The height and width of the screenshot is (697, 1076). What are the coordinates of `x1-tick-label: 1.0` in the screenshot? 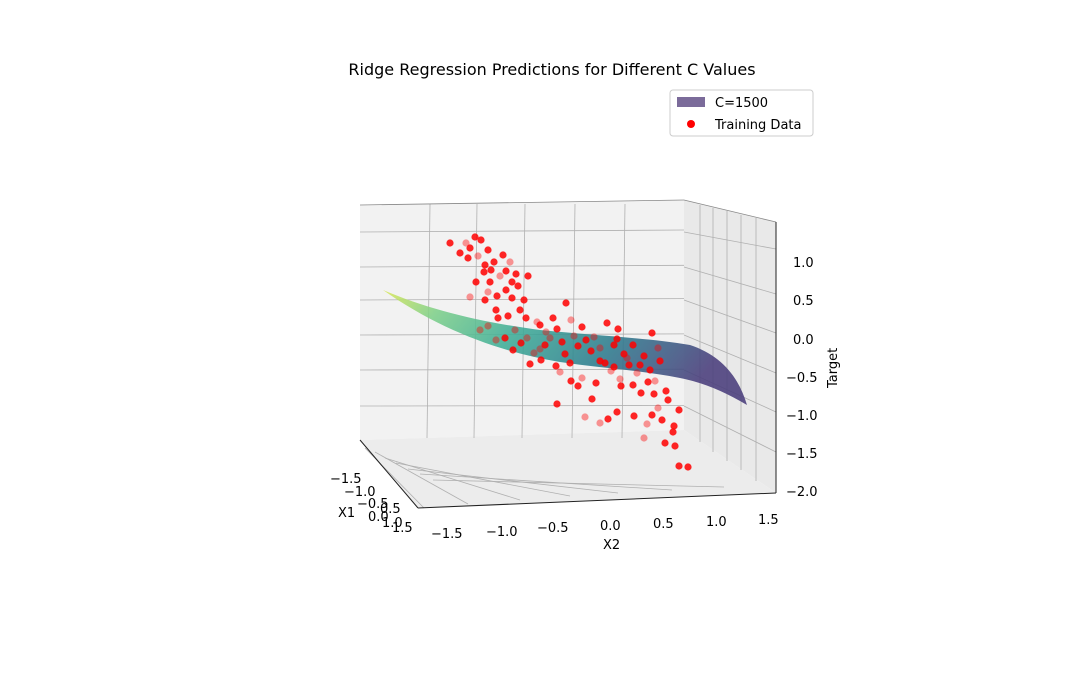 It's located at (392, 523).